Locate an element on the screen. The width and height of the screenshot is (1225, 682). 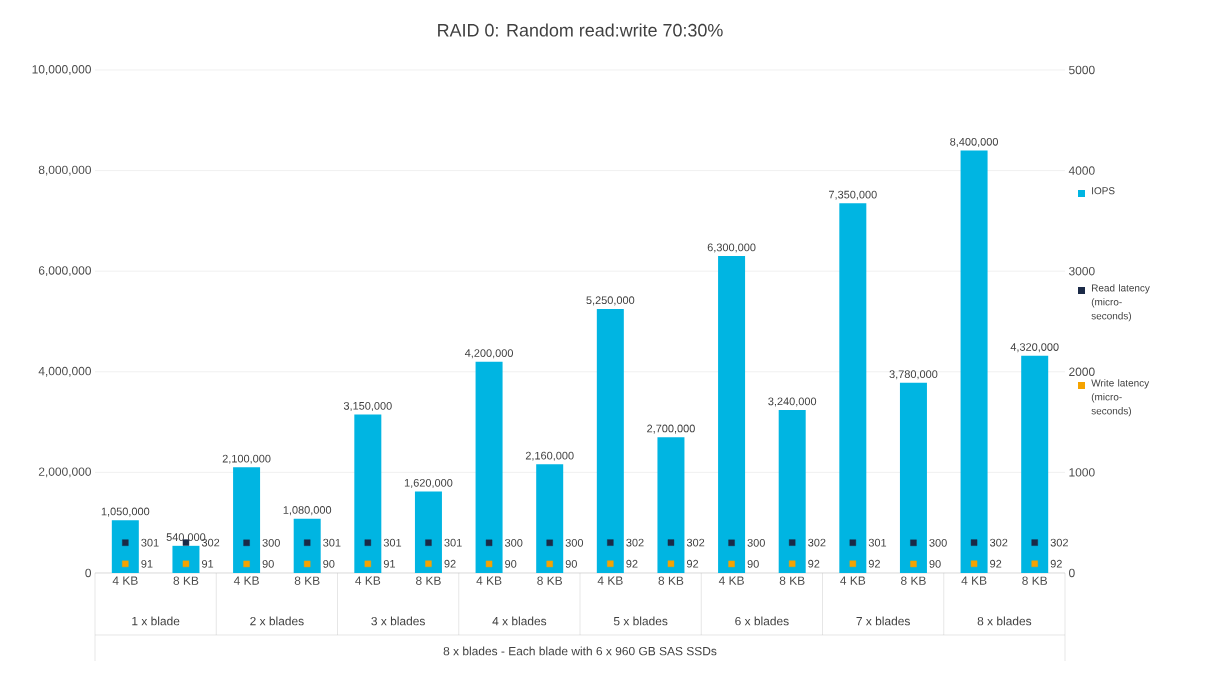
legend-label: Write latency (micro-seconds) is located at coordinates (1120, 398).